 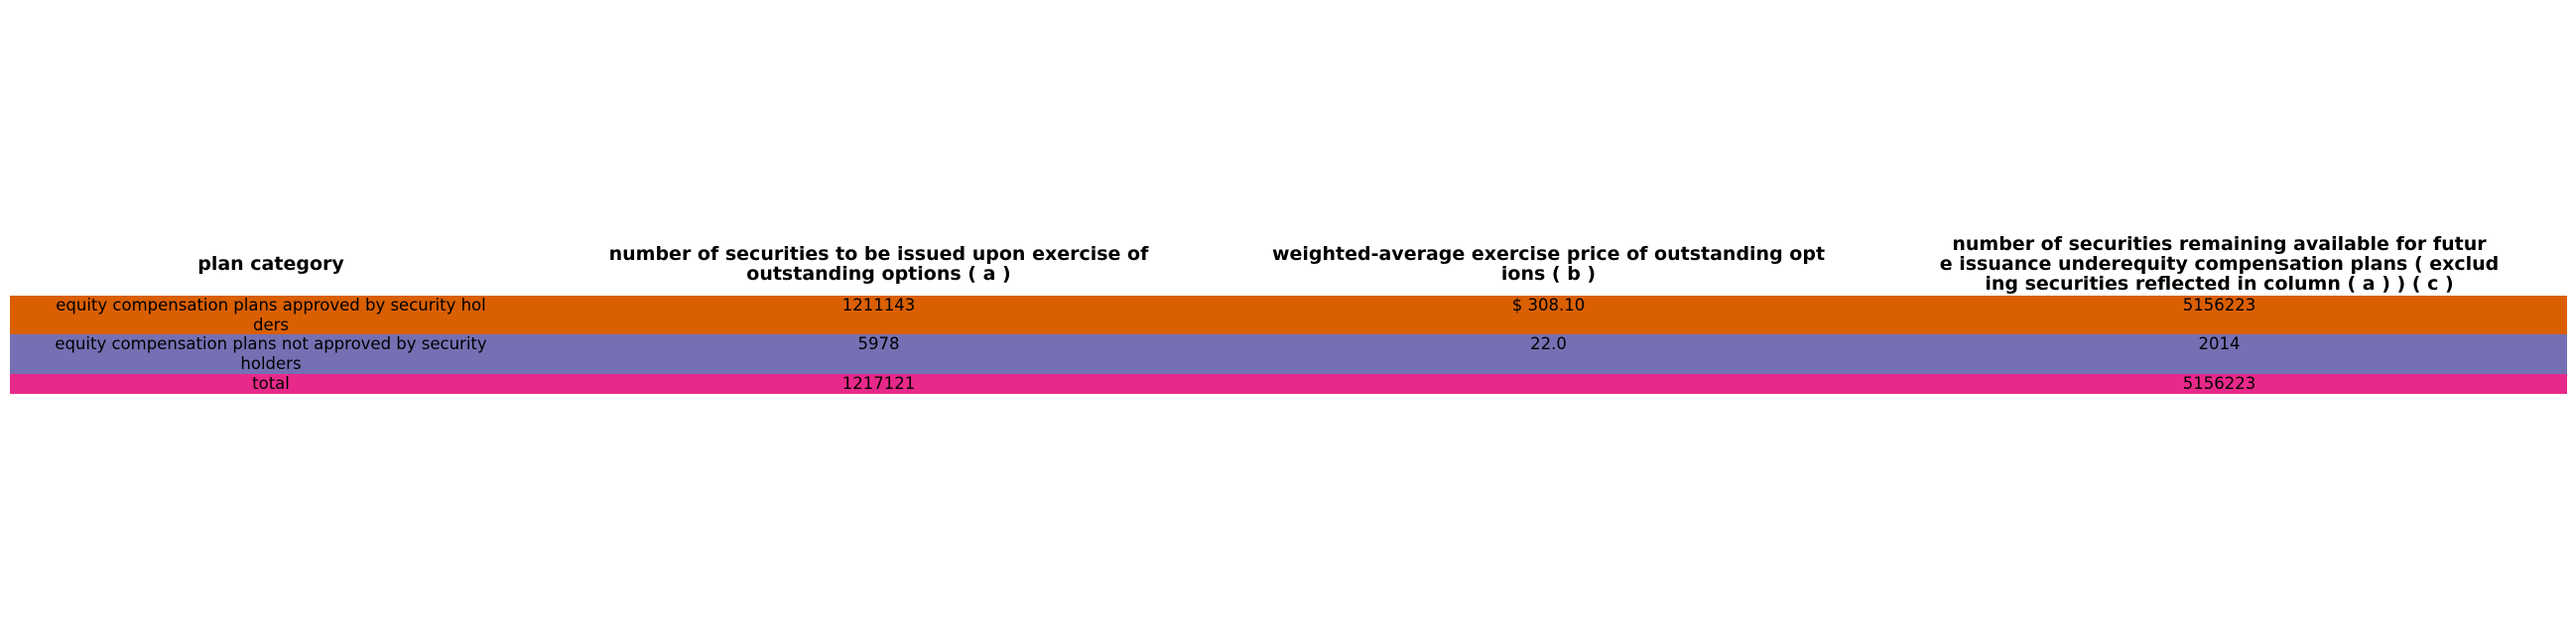 I want to click on cell-plan-category: total, so click(x=271, y=383).